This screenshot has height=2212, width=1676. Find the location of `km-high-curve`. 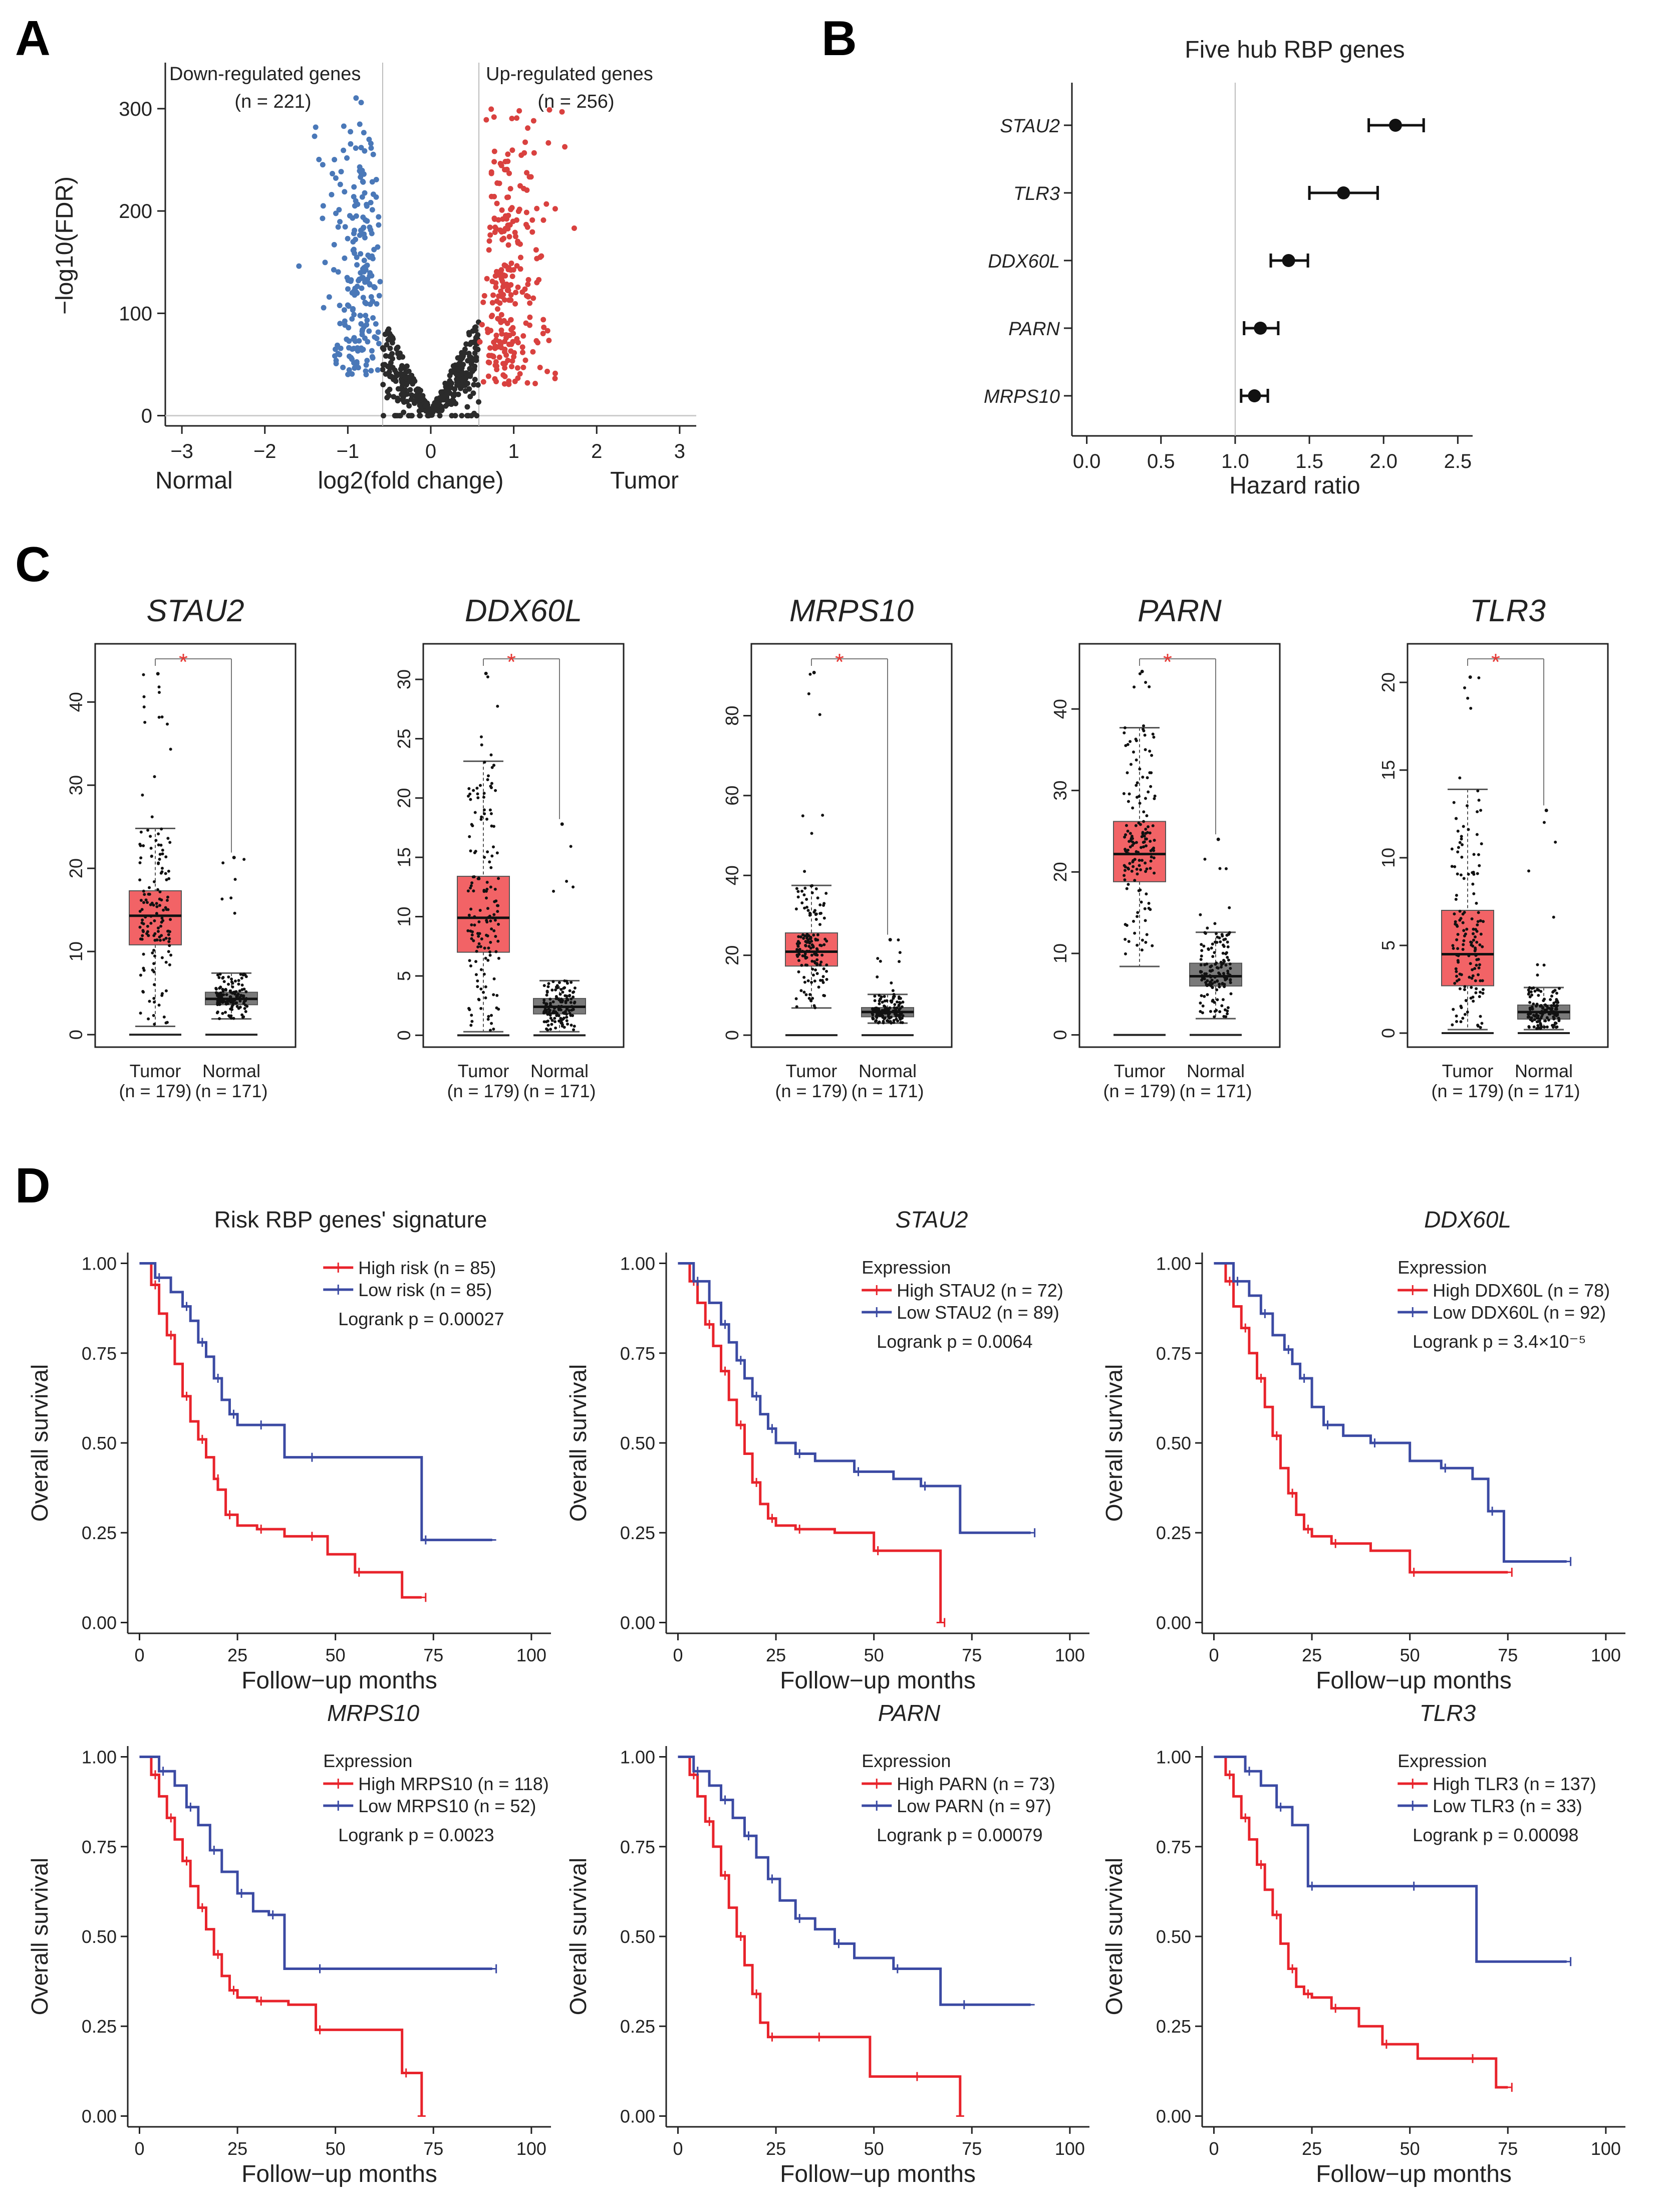

km-high-curve is located at coordinates (810, 1442).